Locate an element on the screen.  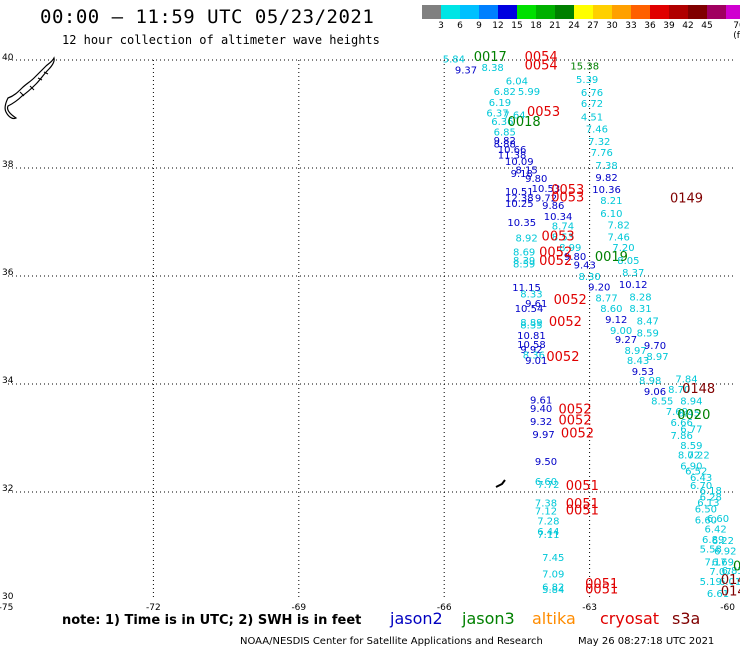
wave-height-value: 7.38 is located at coordinates (546, 504).